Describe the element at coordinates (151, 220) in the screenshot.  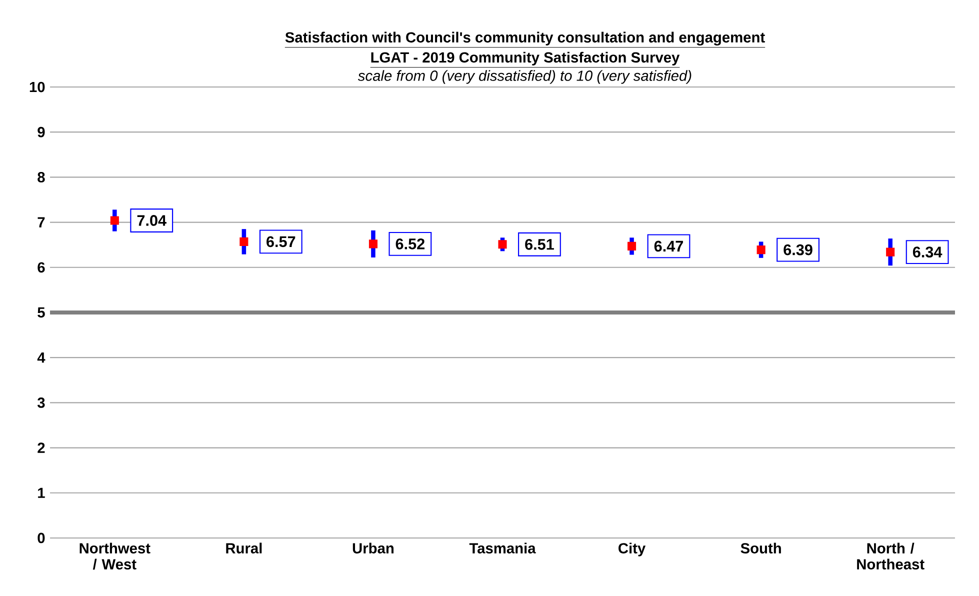
I see `data-label: 7.04` at that location.